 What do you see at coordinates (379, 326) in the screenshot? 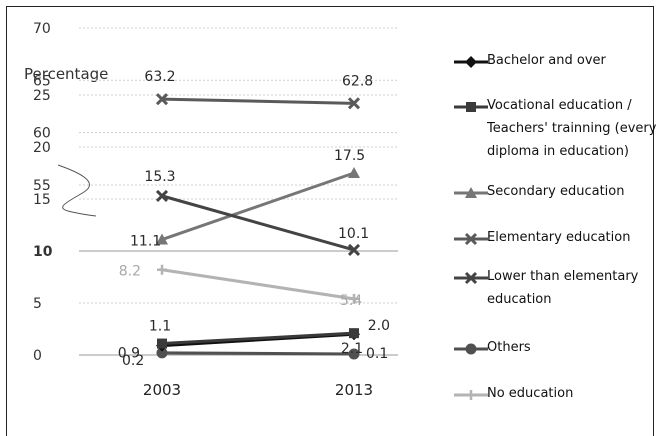
I see `data-label: 2.0` at bounding box center [379, 326].